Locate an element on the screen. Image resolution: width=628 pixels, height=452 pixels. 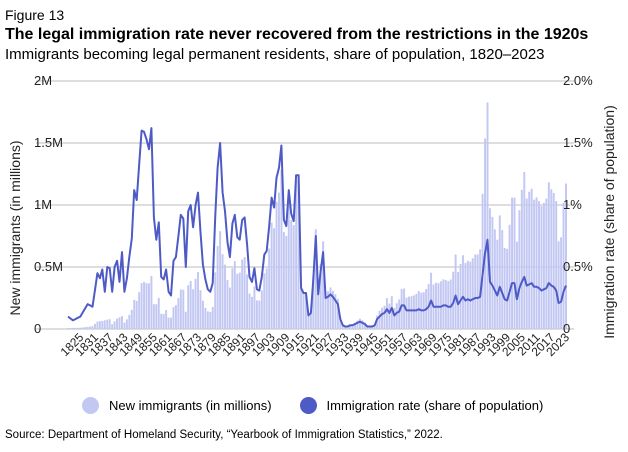
bar-1986 is located at coordinates (475, 291).